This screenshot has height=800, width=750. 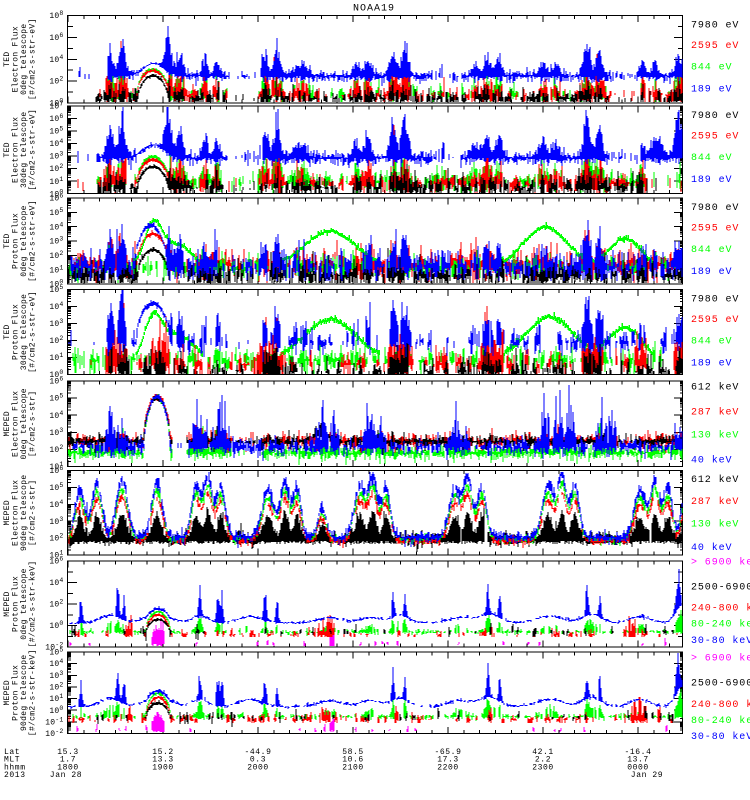 I want to click on svg-text: NOAA19, so click(x=374, y=9).